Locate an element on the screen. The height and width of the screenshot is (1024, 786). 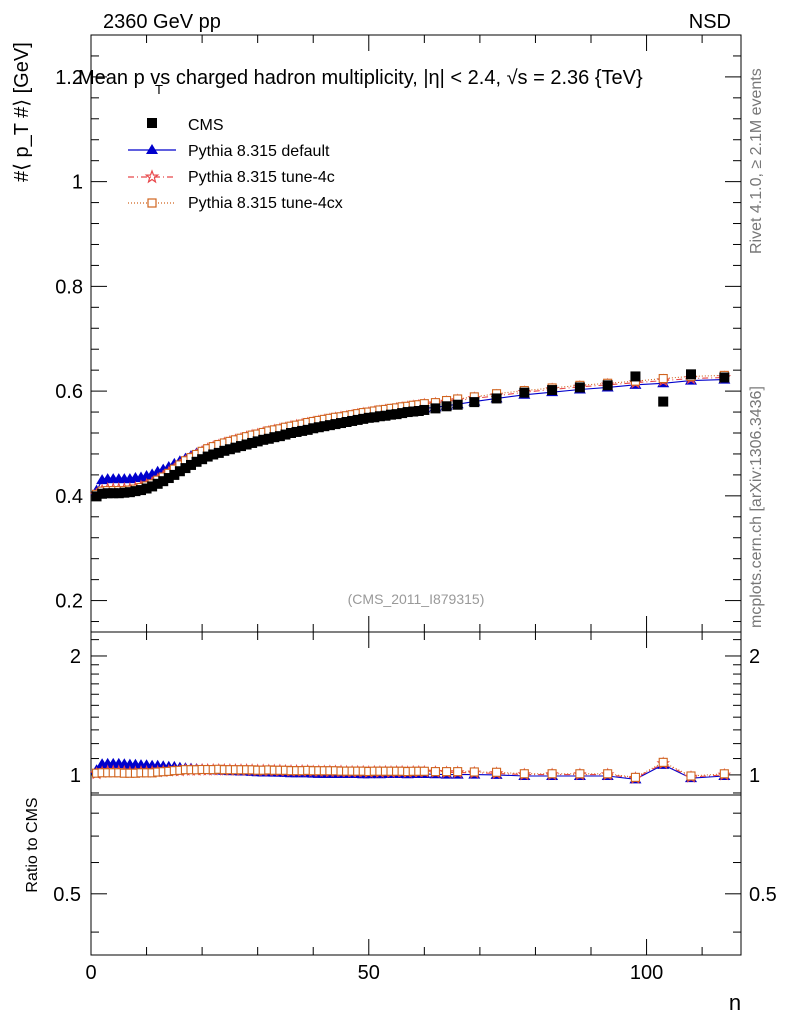
ratio-series is located at coordinates (410, 770).